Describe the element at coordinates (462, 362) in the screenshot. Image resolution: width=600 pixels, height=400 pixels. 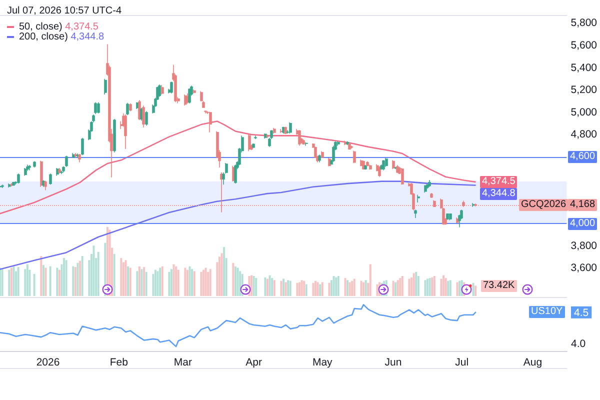
I see `x-tick-label: Jul` at that location.